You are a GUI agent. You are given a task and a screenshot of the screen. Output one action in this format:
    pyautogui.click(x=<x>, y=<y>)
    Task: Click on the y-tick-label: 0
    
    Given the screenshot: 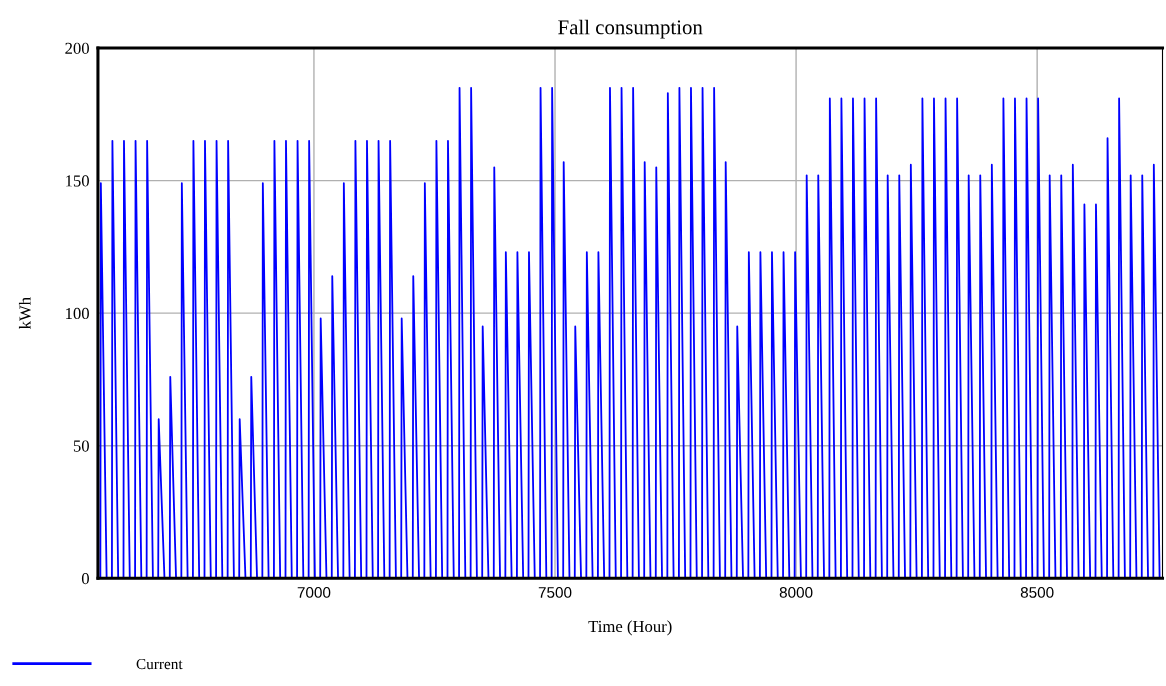 What is the action you would take?
    pyautogui.click(x=85, y=579)
    